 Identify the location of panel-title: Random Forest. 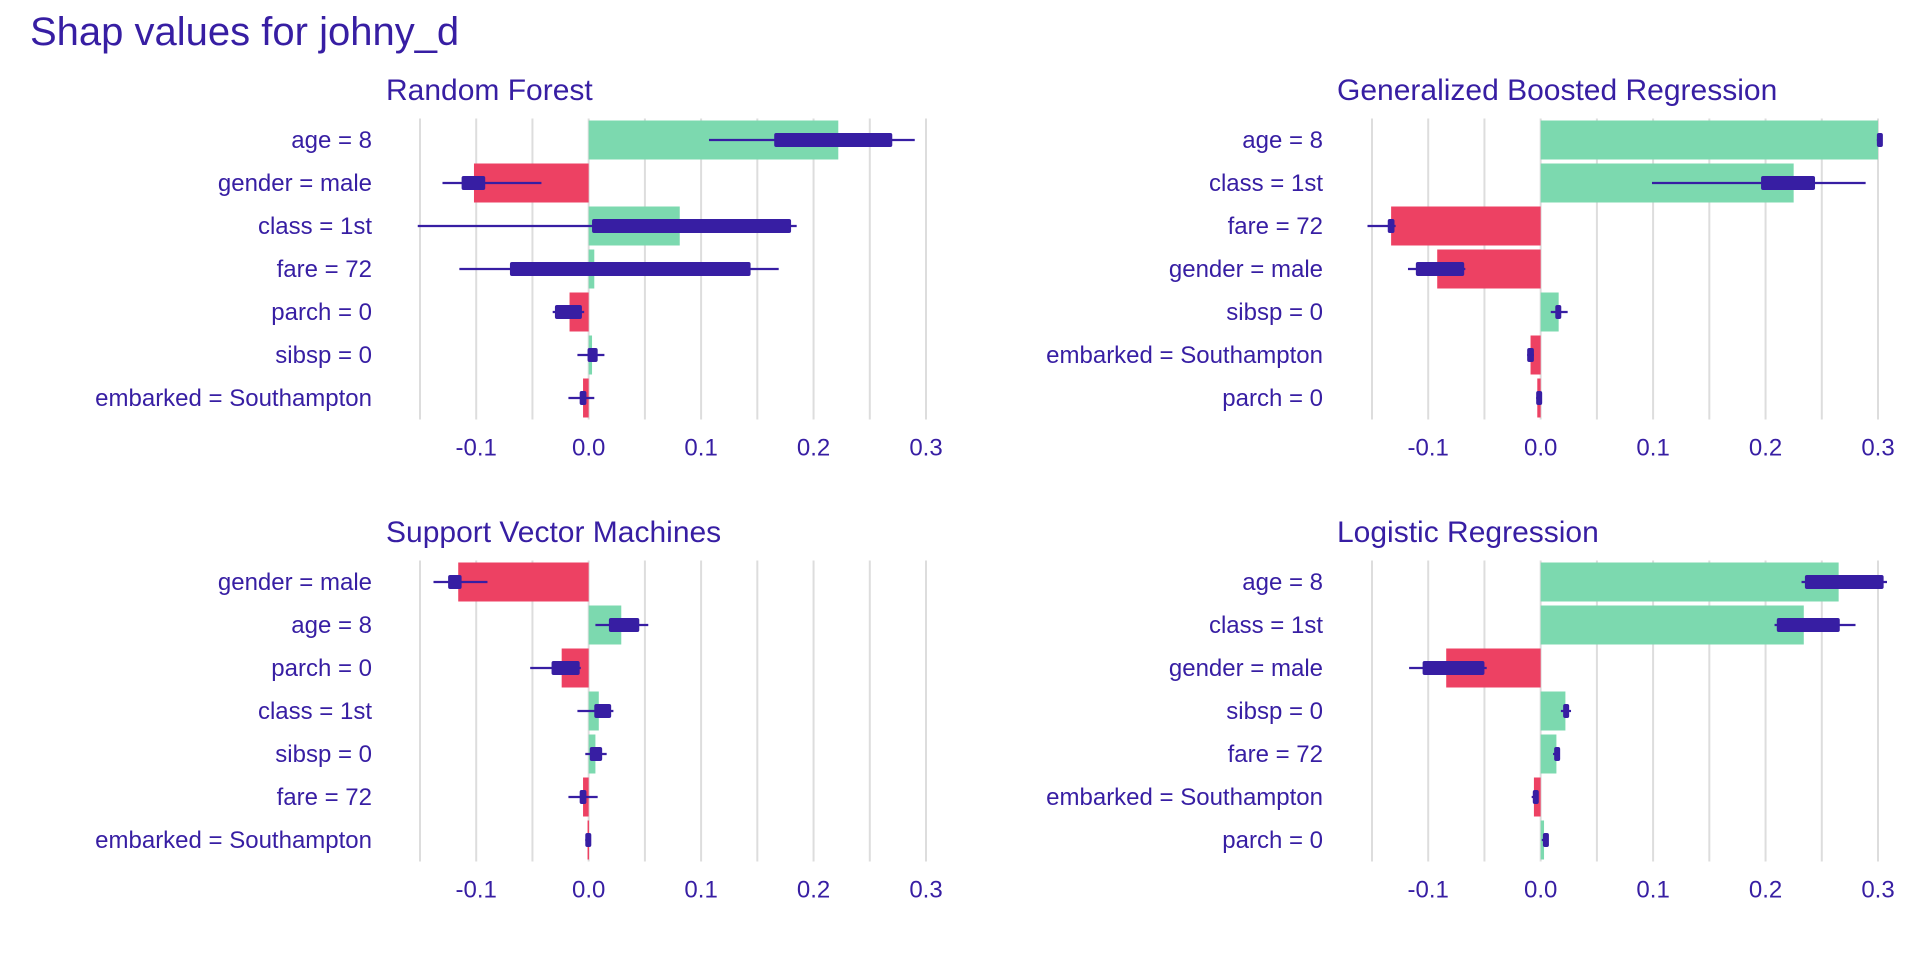
(489, 90).